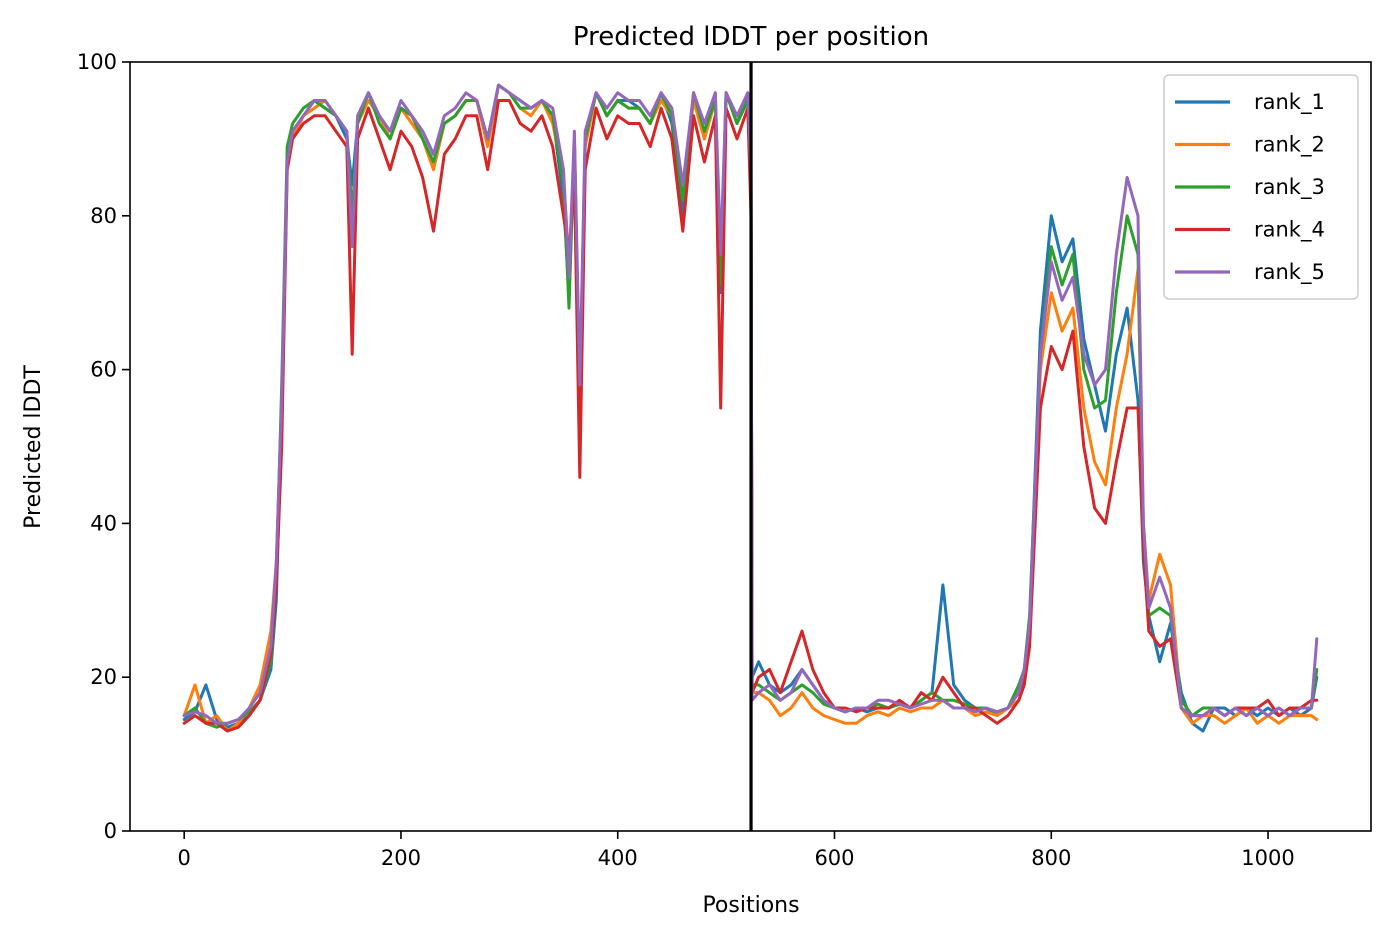 This screenshot has width=1391, height=939. What do you see at coordinates (103, 370) in the screenshot?
I see `y-tick-label: 60` at bounding box center [103, 370].